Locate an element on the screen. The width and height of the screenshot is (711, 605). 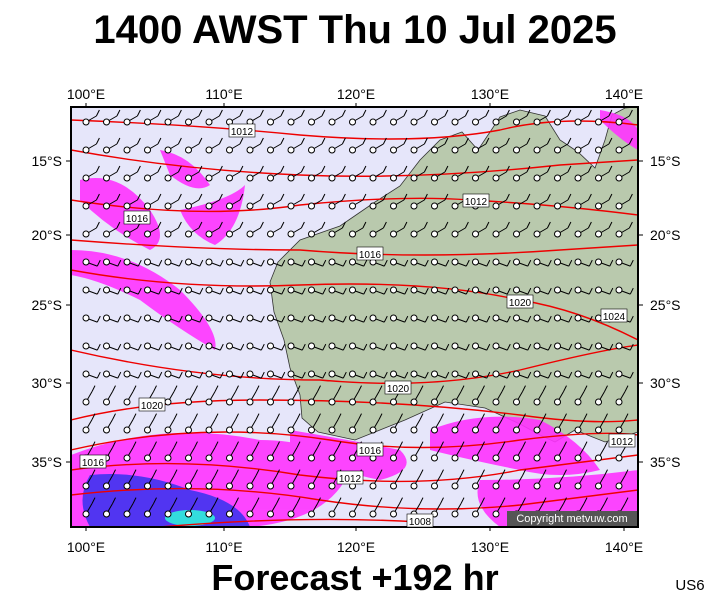
lon-label: 130°E is located at coordinates (490, 94).